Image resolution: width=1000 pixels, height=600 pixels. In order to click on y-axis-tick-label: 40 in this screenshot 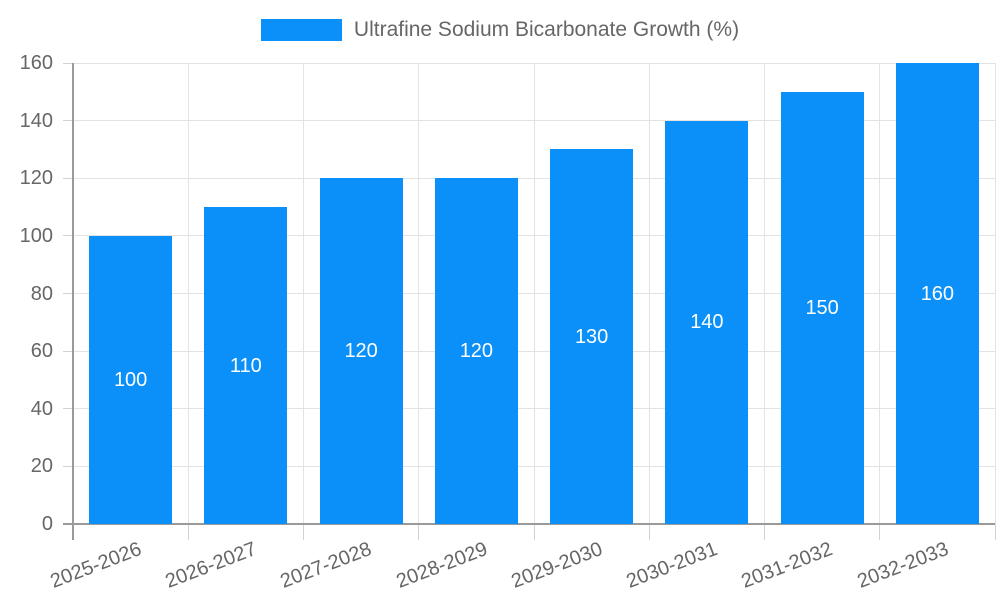, I will do `click(41, 408)`.